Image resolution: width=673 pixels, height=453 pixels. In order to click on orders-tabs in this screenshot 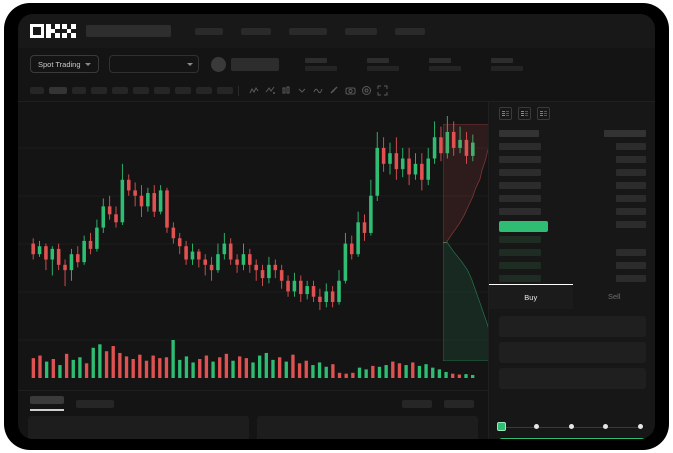, I will do `click(72, 403)`.